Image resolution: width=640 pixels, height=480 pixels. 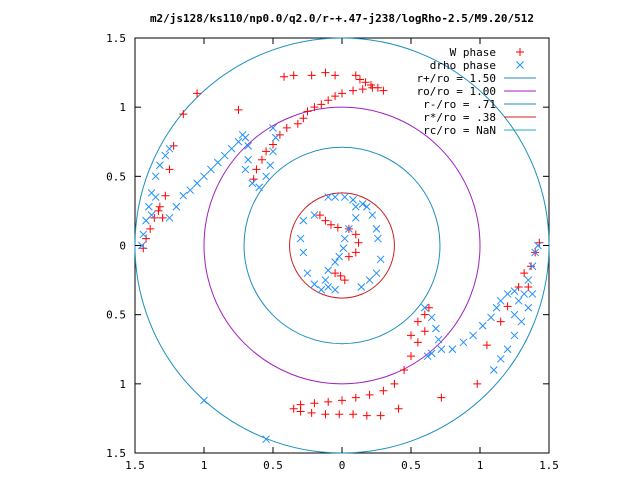 What do you see at coordinates (459, 104) in the screenshot?
I see `legend-label: r-/ro = .71` at bounding box center [459, 104].